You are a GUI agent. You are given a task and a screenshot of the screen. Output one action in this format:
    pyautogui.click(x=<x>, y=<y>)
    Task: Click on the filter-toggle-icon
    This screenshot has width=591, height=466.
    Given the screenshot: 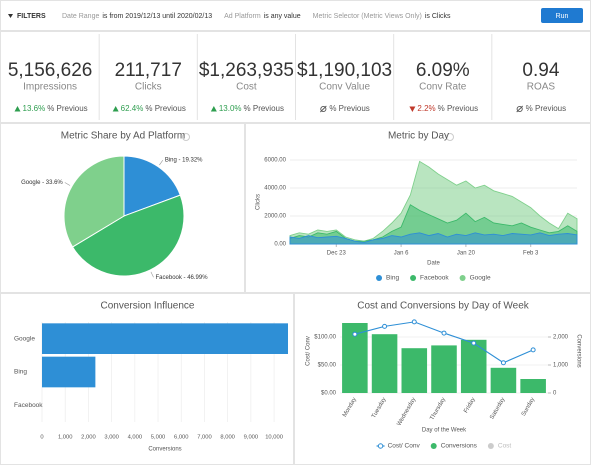 What is the action you would take?
    pyautogui.click(x=10, y=16)
    